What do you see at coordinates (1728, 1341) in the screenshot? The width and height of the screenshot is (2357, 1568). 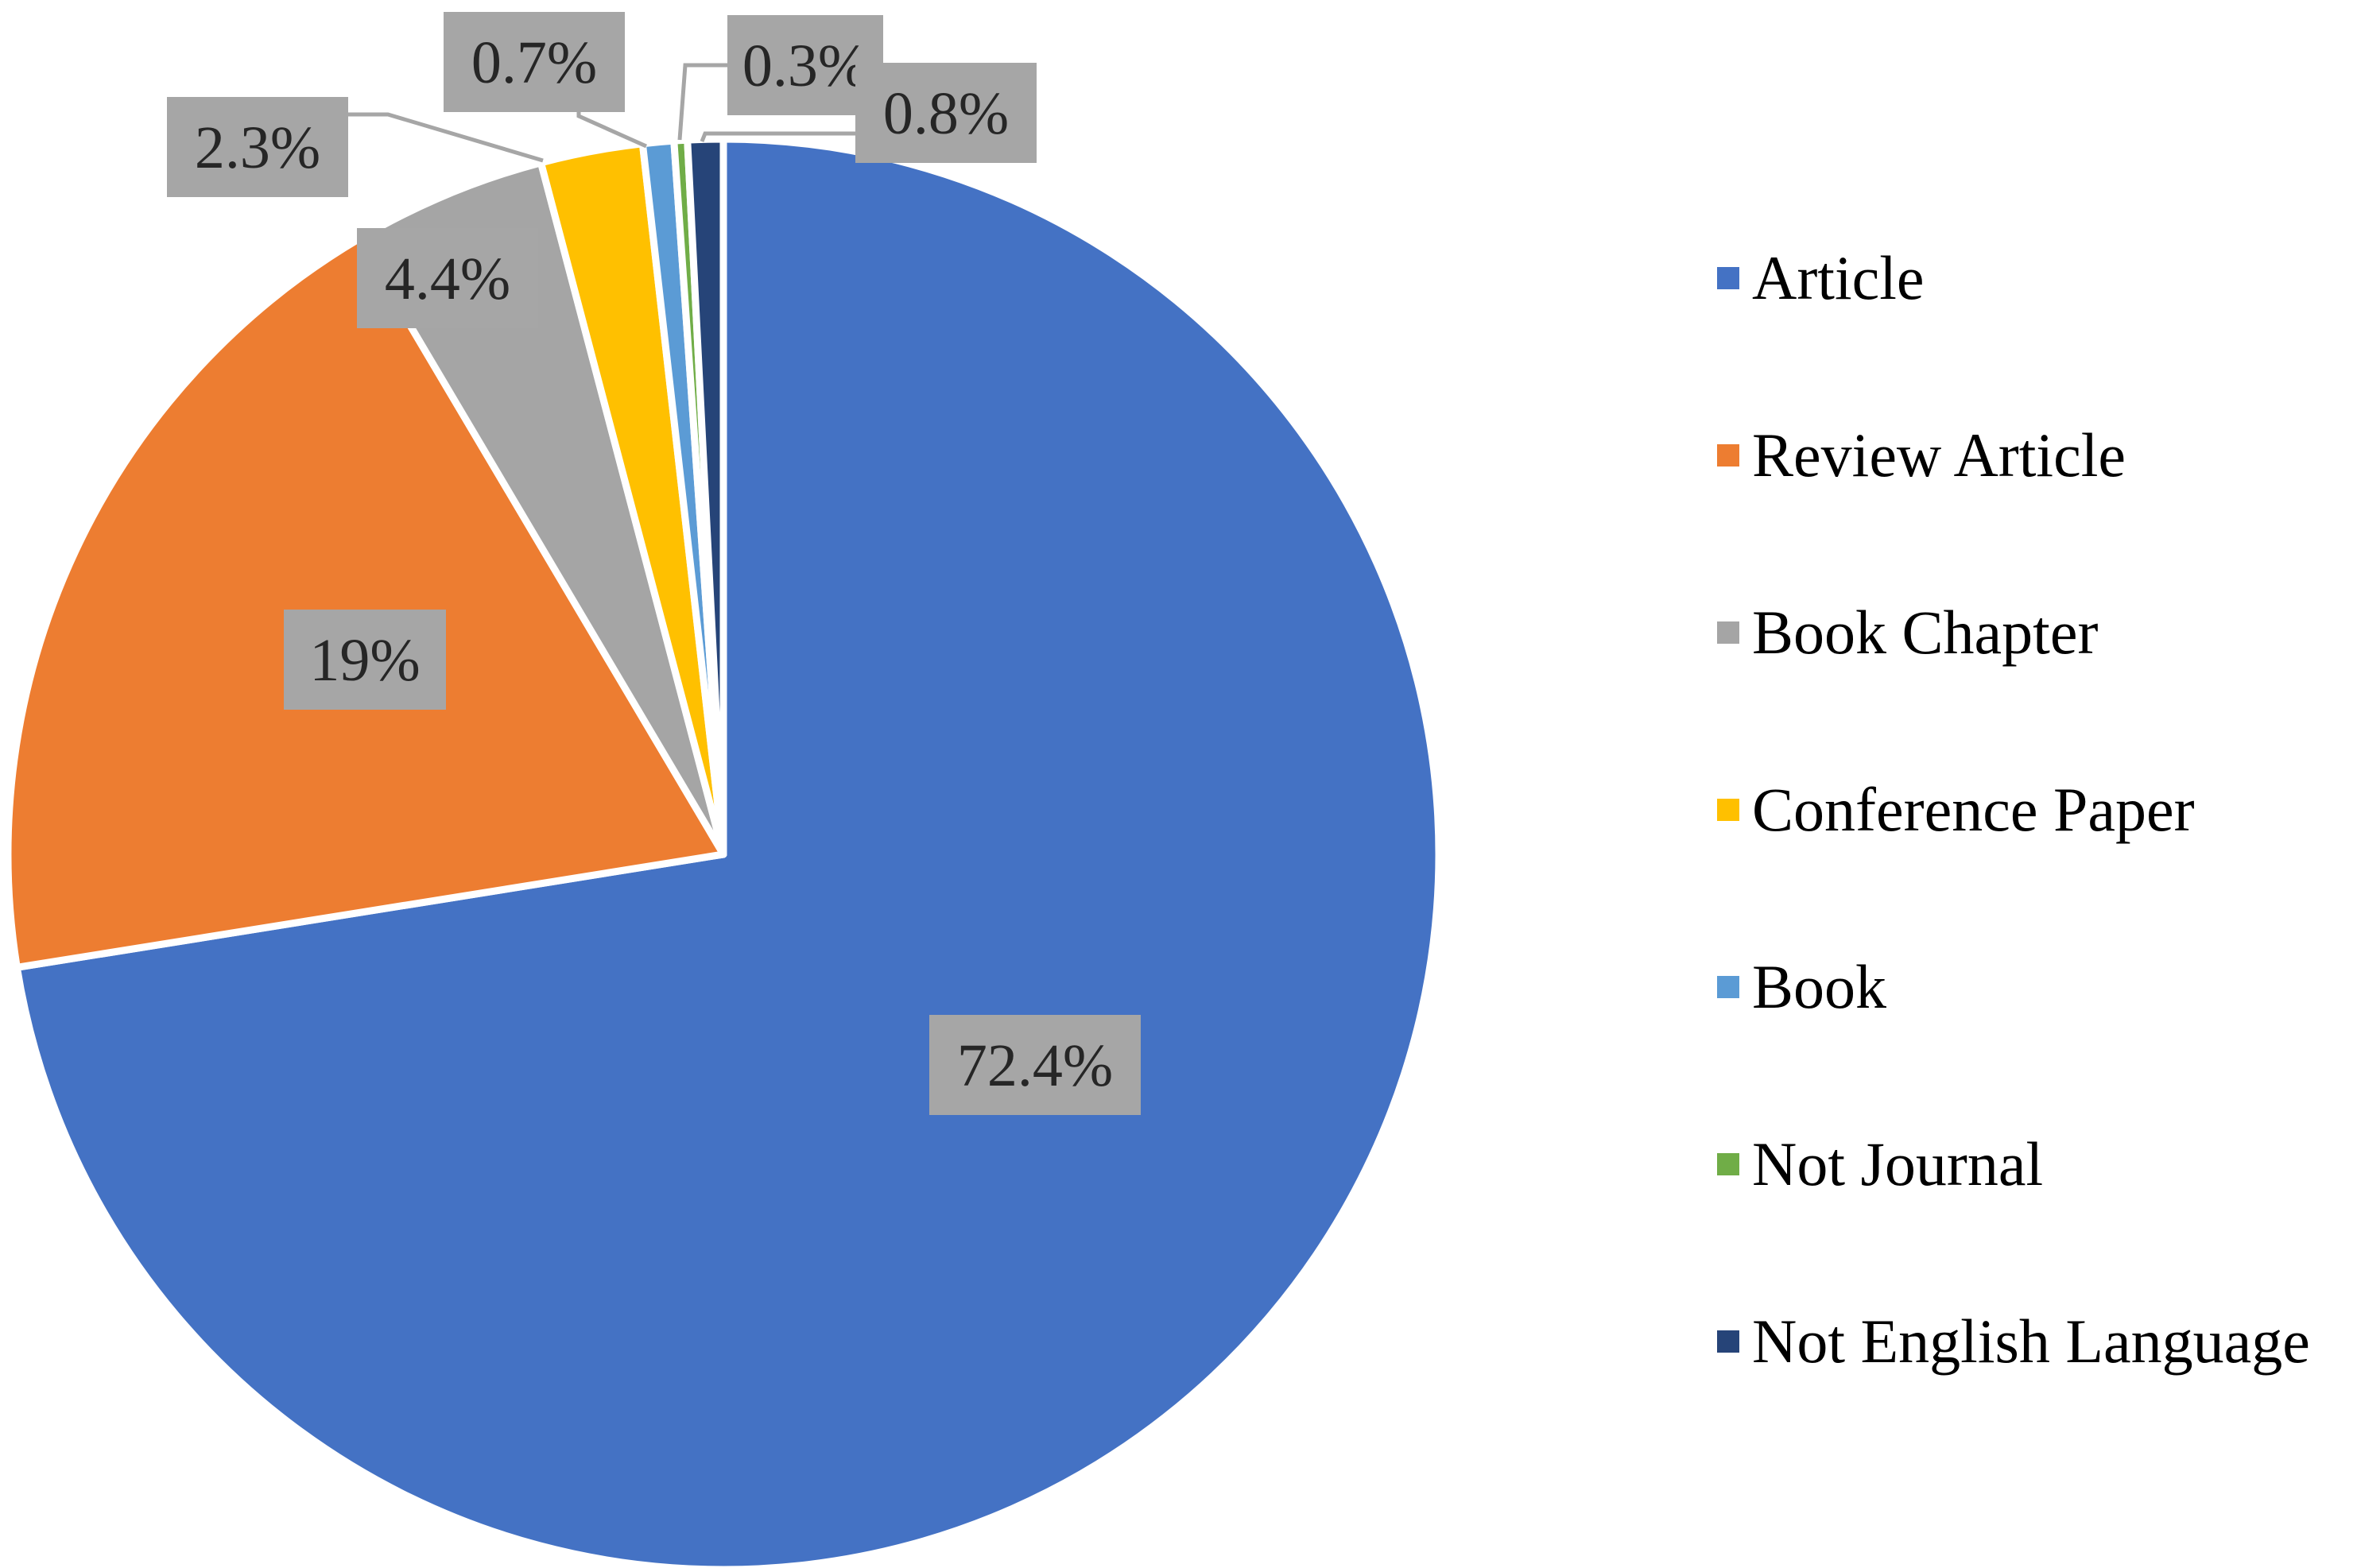 I see `legend-swatch-not-english-language` at bounding box center [1728, 1341].